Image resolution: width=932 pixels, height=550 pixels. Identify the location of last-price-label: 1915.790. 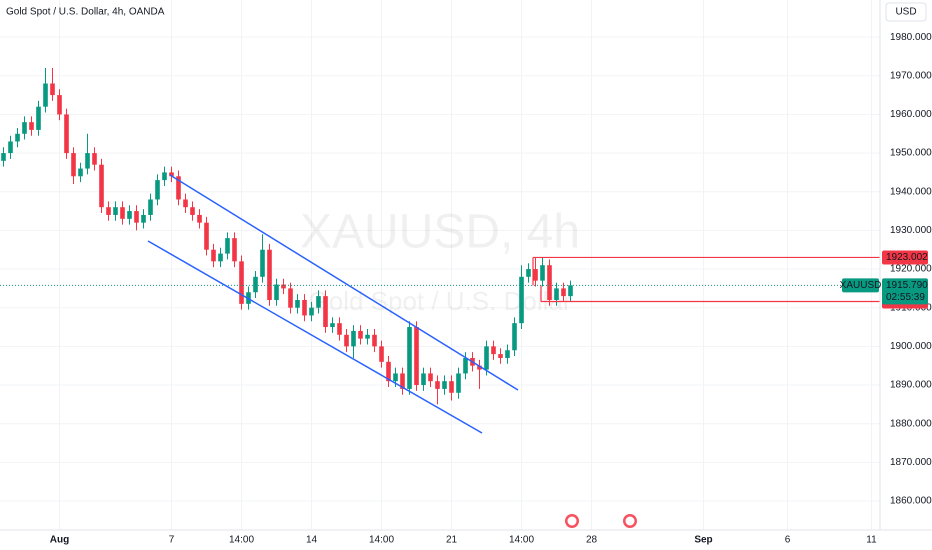
(907, 285).